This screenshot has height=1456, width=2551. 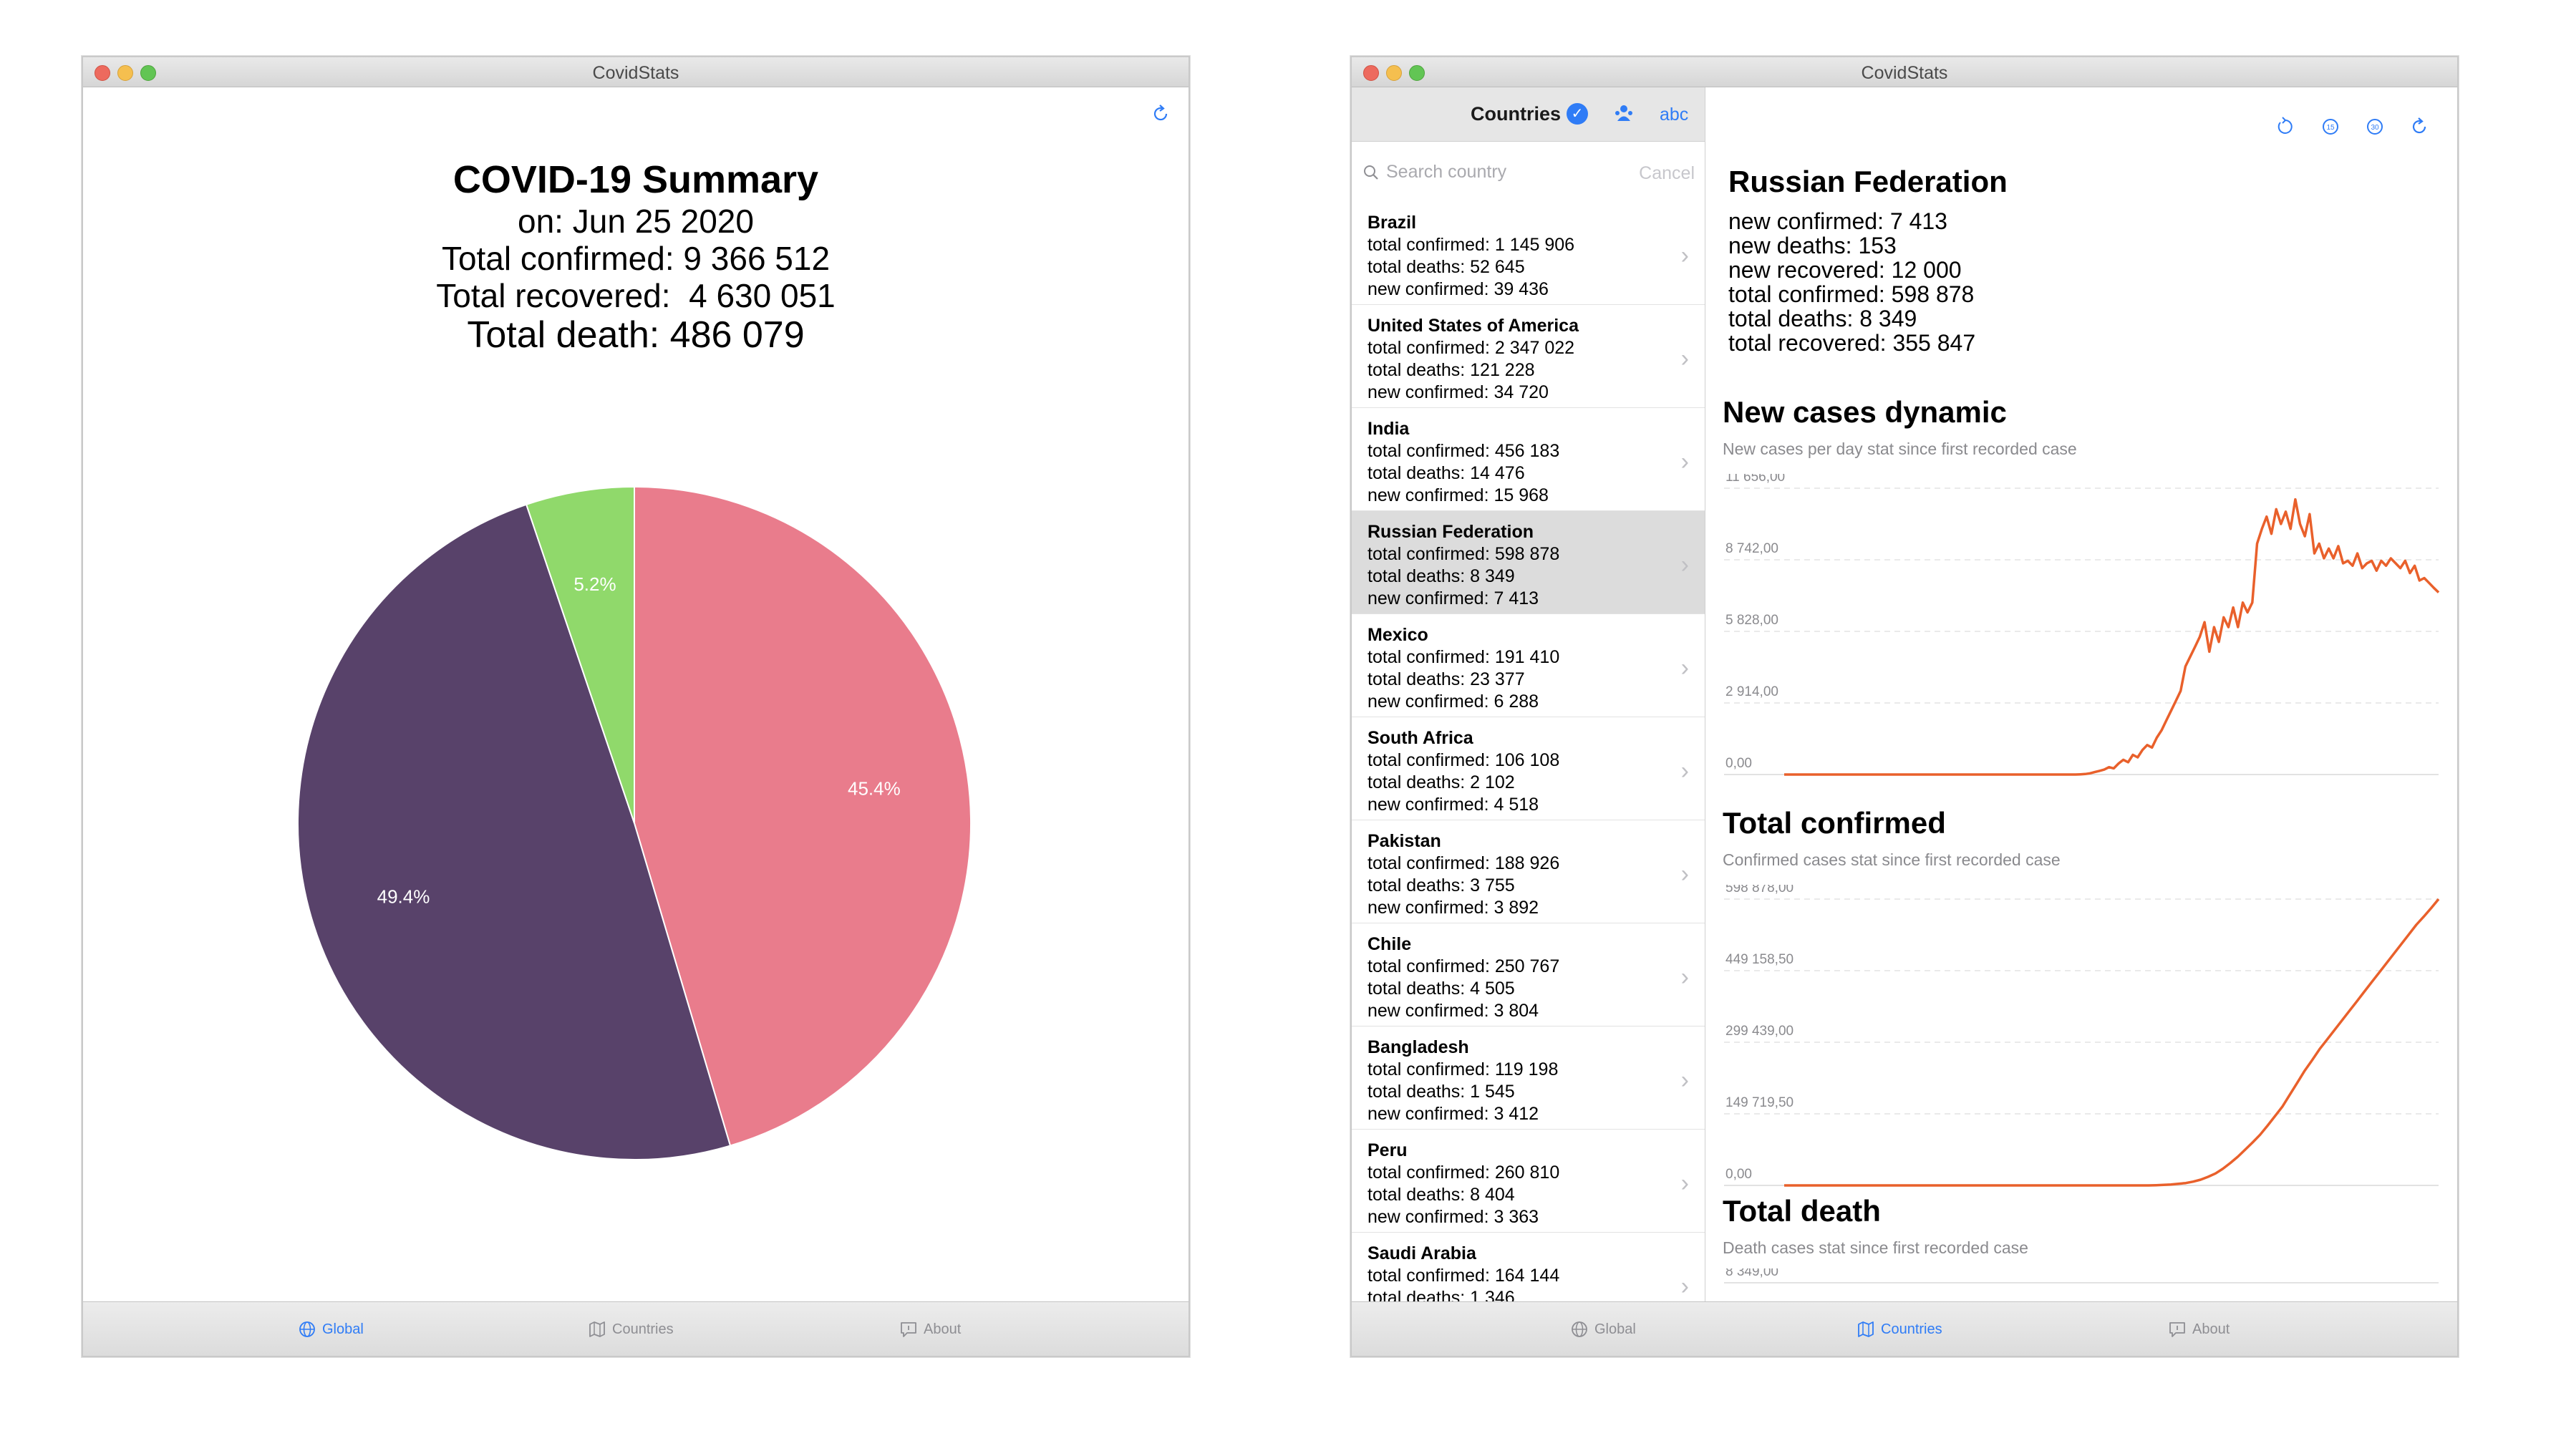 What do you see at coordinates (1453, 701) in the screenshot?
I see `country-new-confirmed: new confirmed: 6 288` at bounding box center [1453, 701].